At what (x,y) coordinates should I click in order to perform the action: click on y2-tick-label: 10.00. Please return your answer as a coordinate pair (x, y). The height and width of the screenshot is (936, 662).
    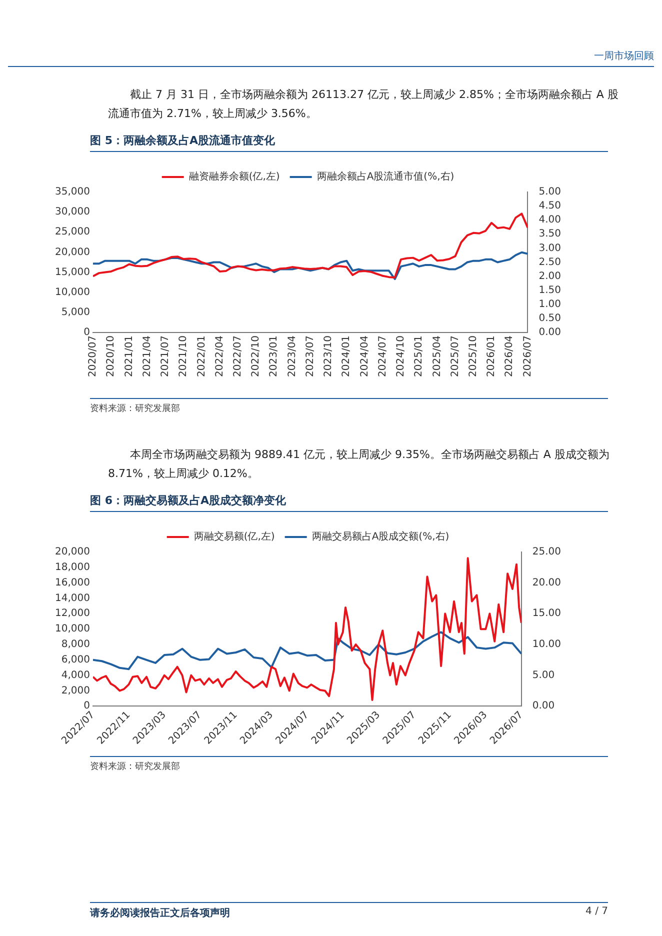
    Looking at the image, I should click on (547, 644).